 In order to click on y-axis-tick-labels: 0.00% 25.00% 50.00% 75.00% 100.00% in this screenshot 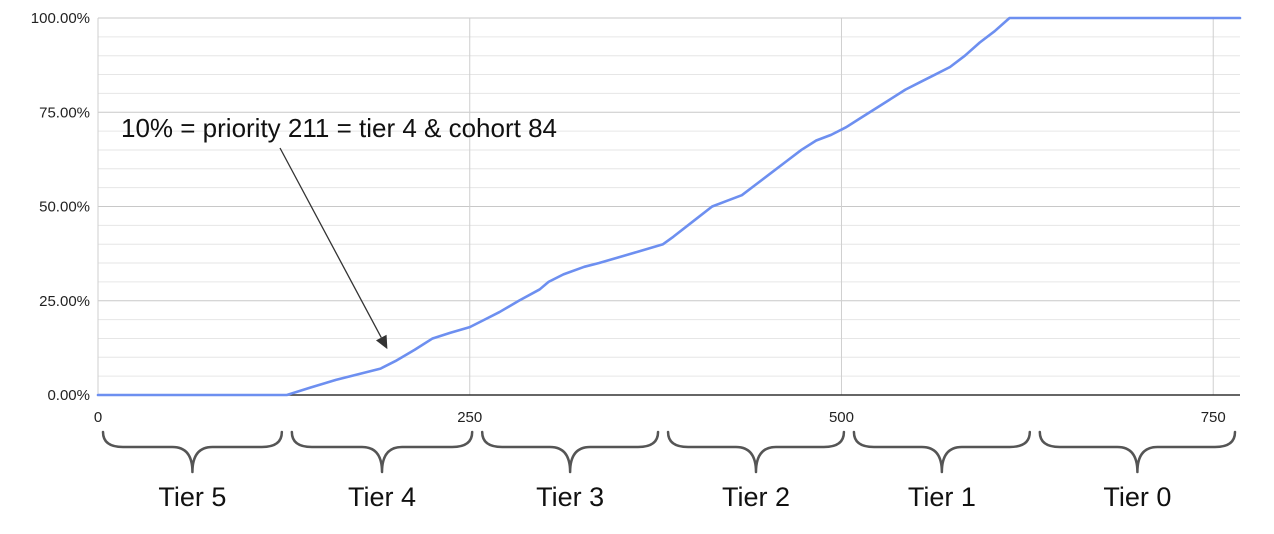, I will do `click(60, 207)`.